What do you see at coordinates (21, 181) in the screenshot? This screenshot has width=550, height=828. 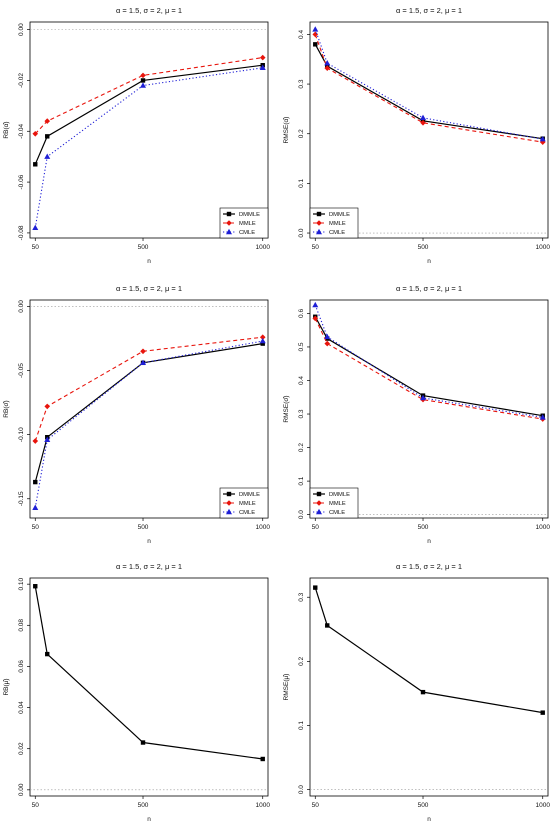 I see `y-tick-label: -0.06` at bounding box center [21, 181].